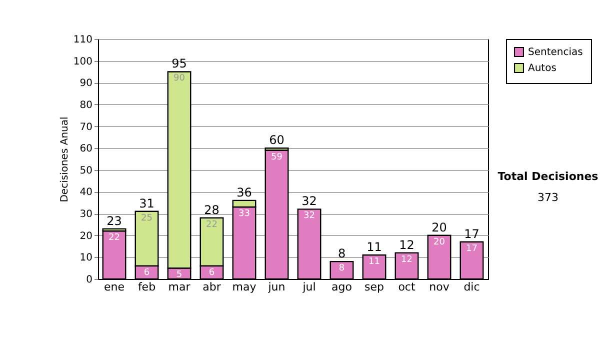 The width and height of the screenshot is (600, 340). What do you see at coordinates (276, 140) in the screenshot?
I see `total-label: 60` at bounding box center [276, 140].